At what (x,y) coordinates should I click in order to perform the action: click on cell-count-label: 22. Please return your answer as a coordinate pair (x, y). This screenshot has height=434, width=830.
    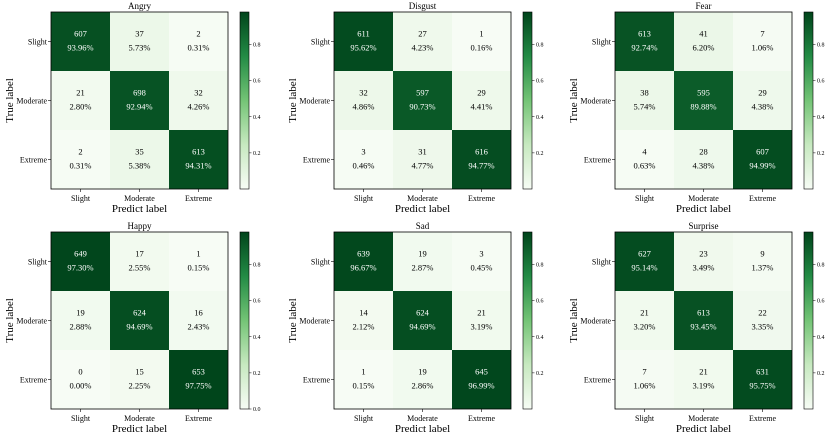
    Looking at the image, I should click on (762, 313).